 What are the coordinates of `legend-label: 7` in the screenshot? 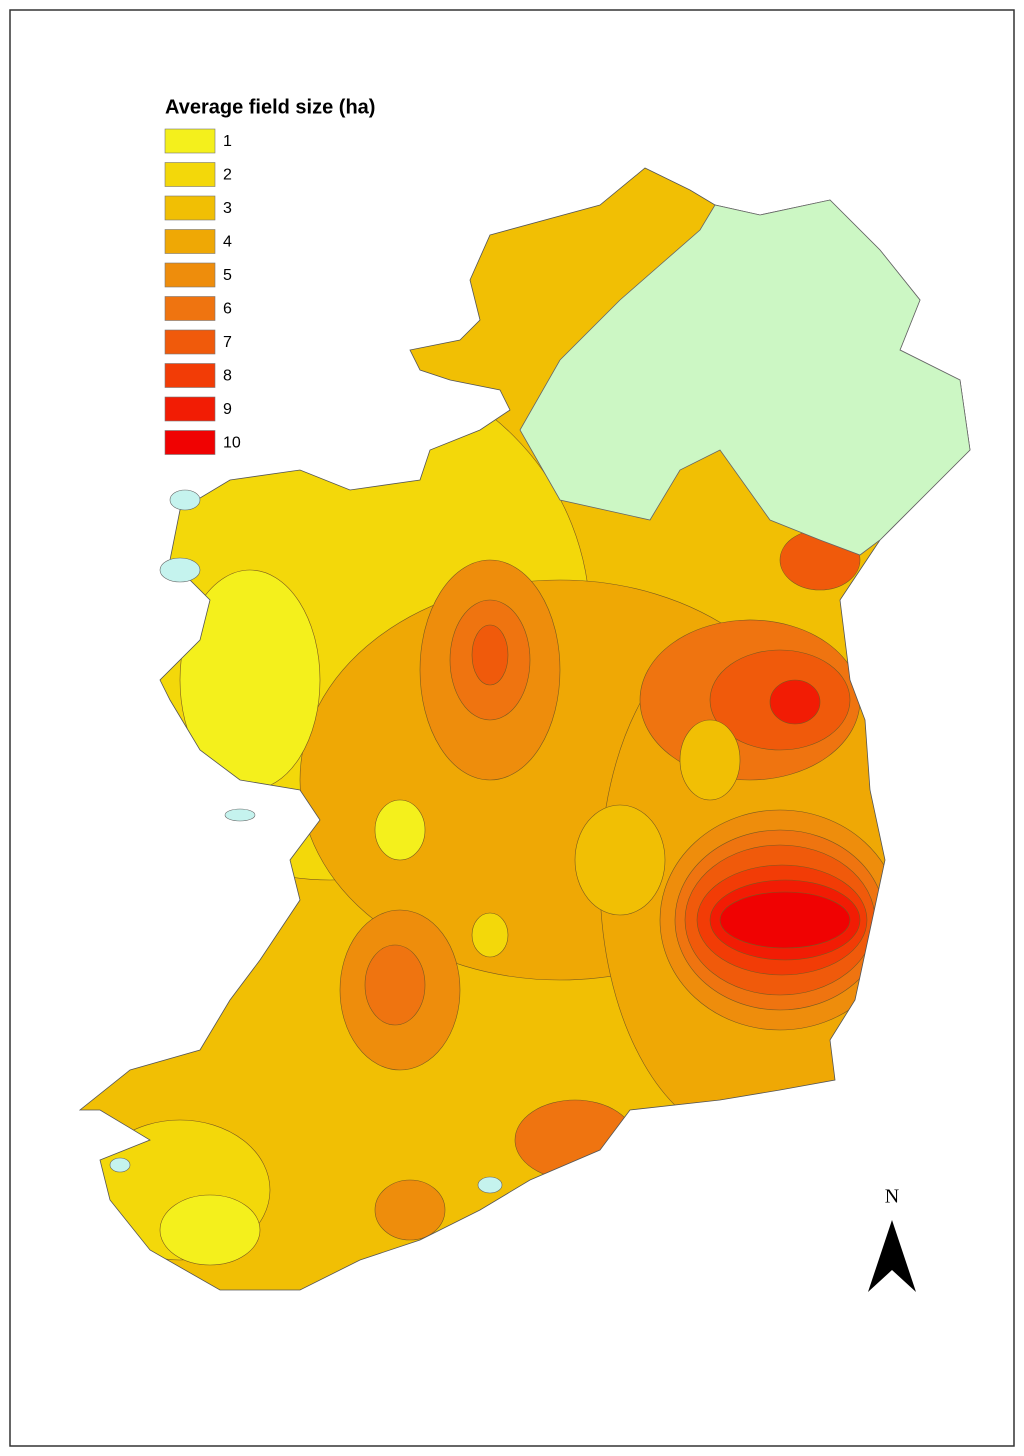 It's located at (227, 342).